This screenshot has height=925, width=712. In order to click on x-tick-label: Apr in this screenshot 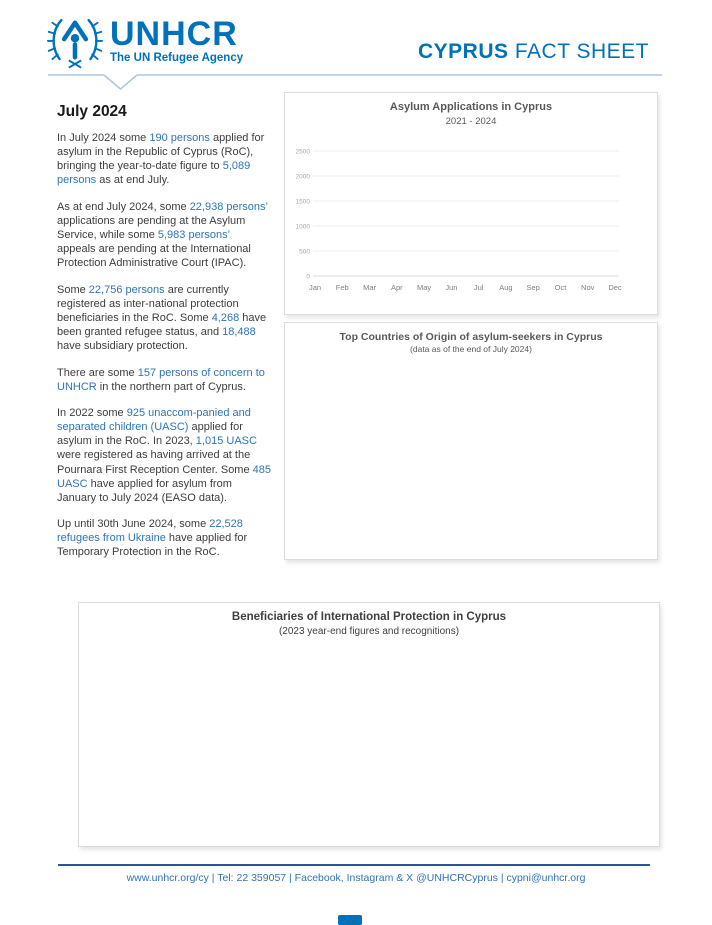, I will do `click(397, 287)`.